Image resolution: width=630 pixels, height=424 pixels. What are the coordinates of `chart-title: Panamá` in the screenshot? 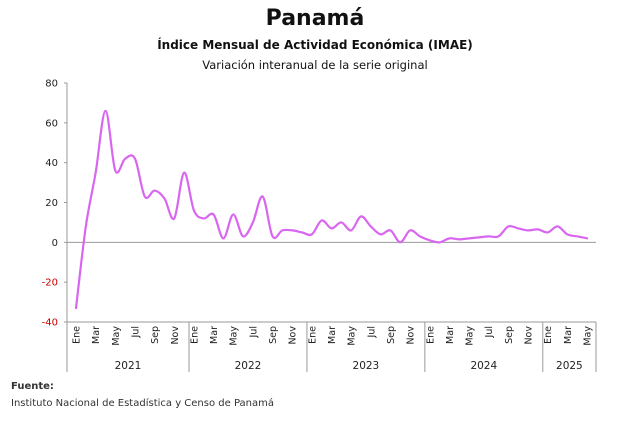 It's located at (315, 18).